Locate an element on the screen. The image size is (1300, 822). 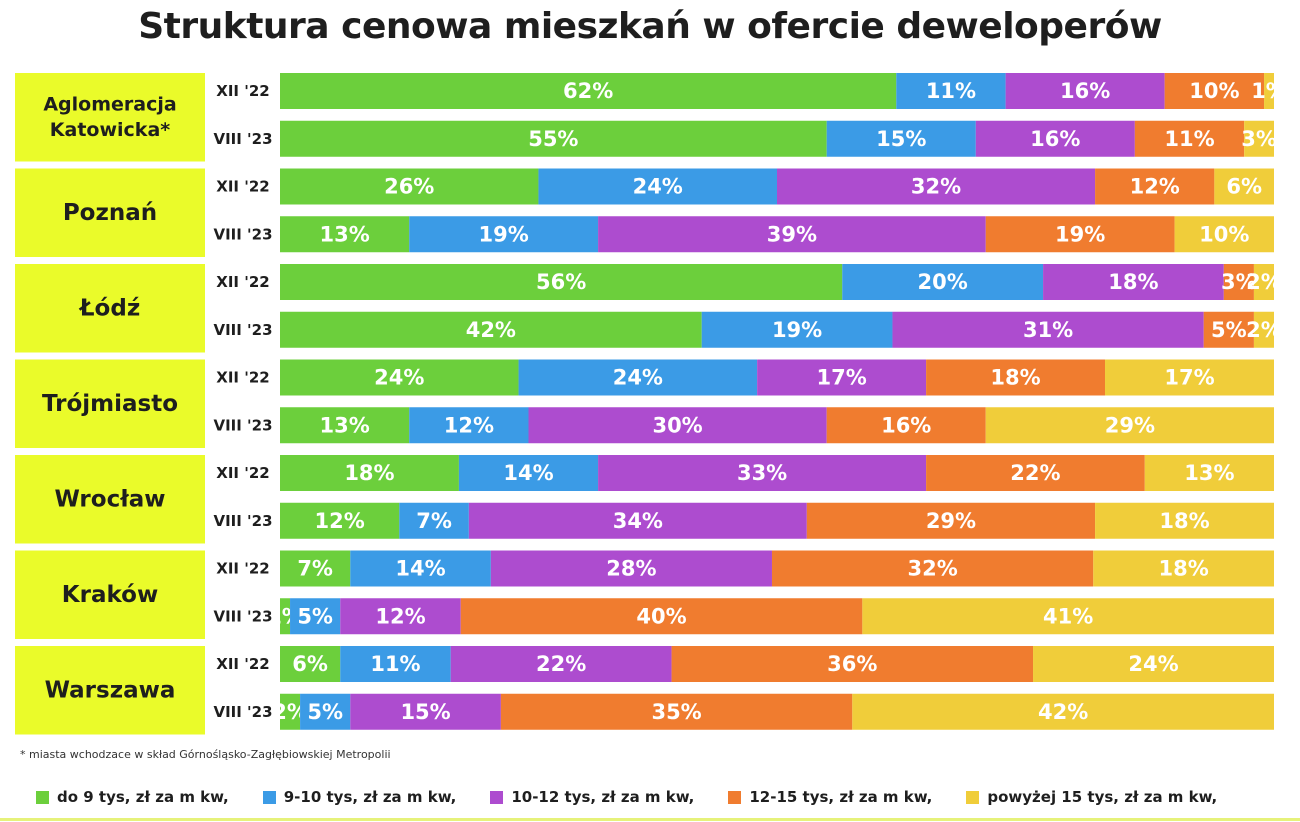
bar-value-label: 31% is located at coordinates (1048, 330).